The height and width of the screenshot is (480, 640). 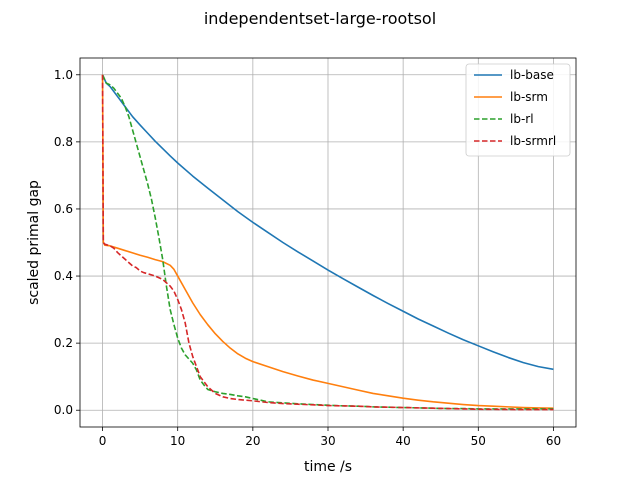 I want to click on legend-box, so click(x=518, y=110).